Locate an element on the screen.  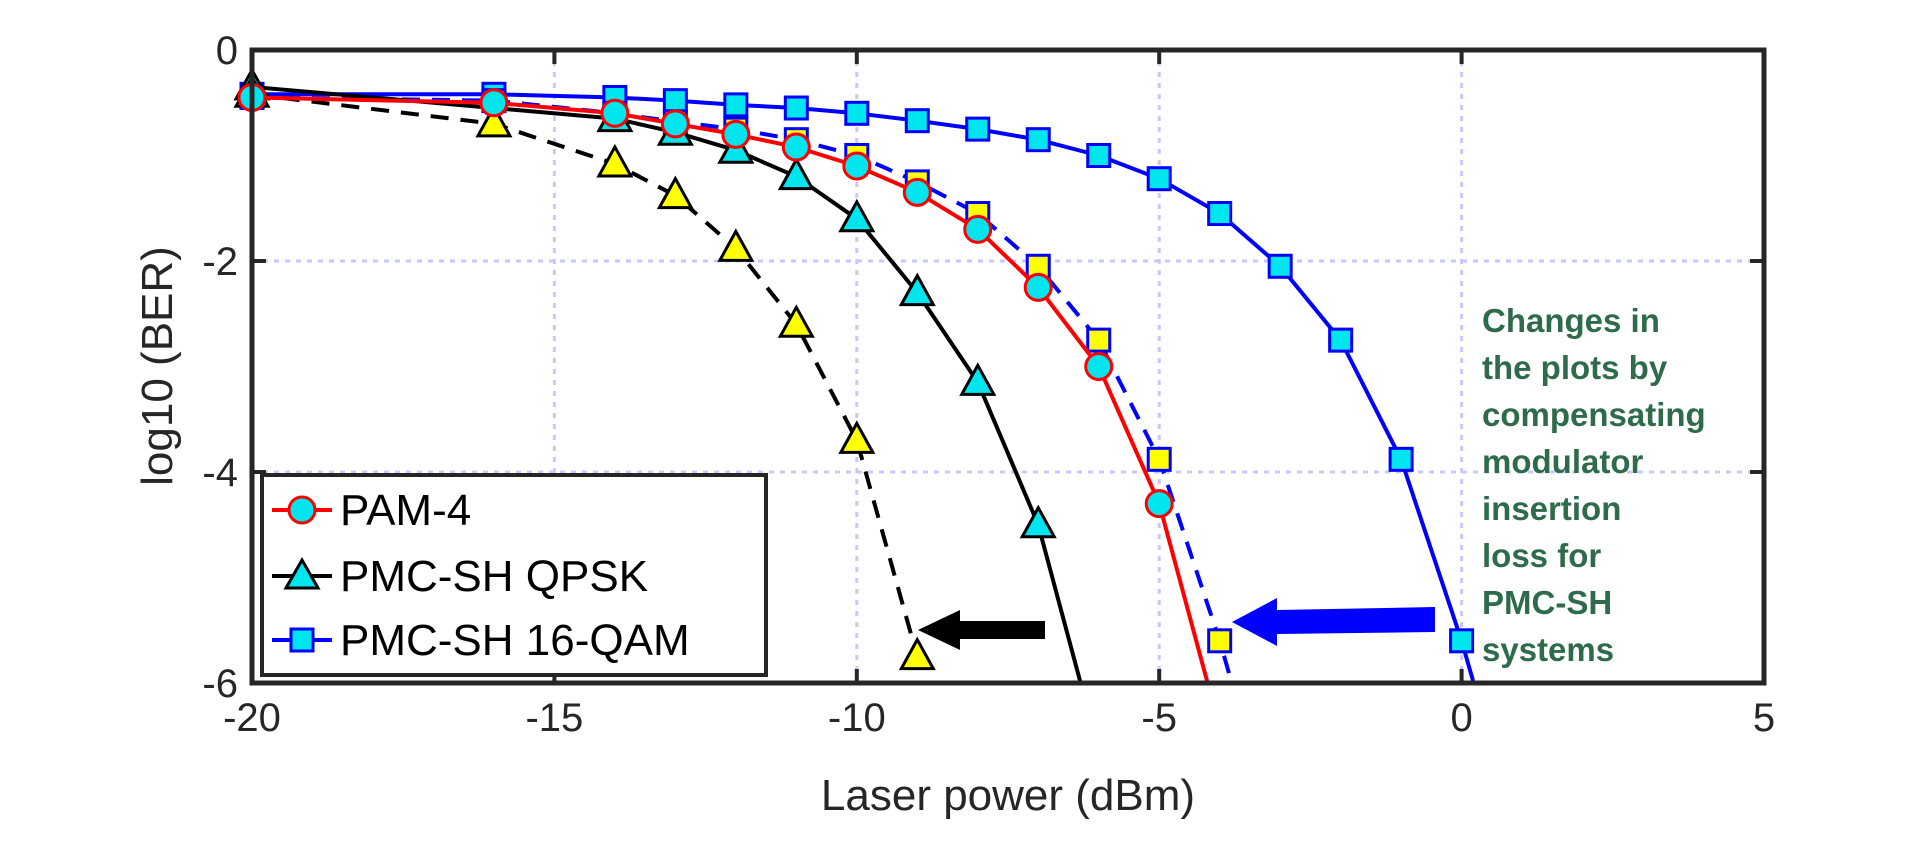
legend-marker-16qam is located at coordinates (302, 640).